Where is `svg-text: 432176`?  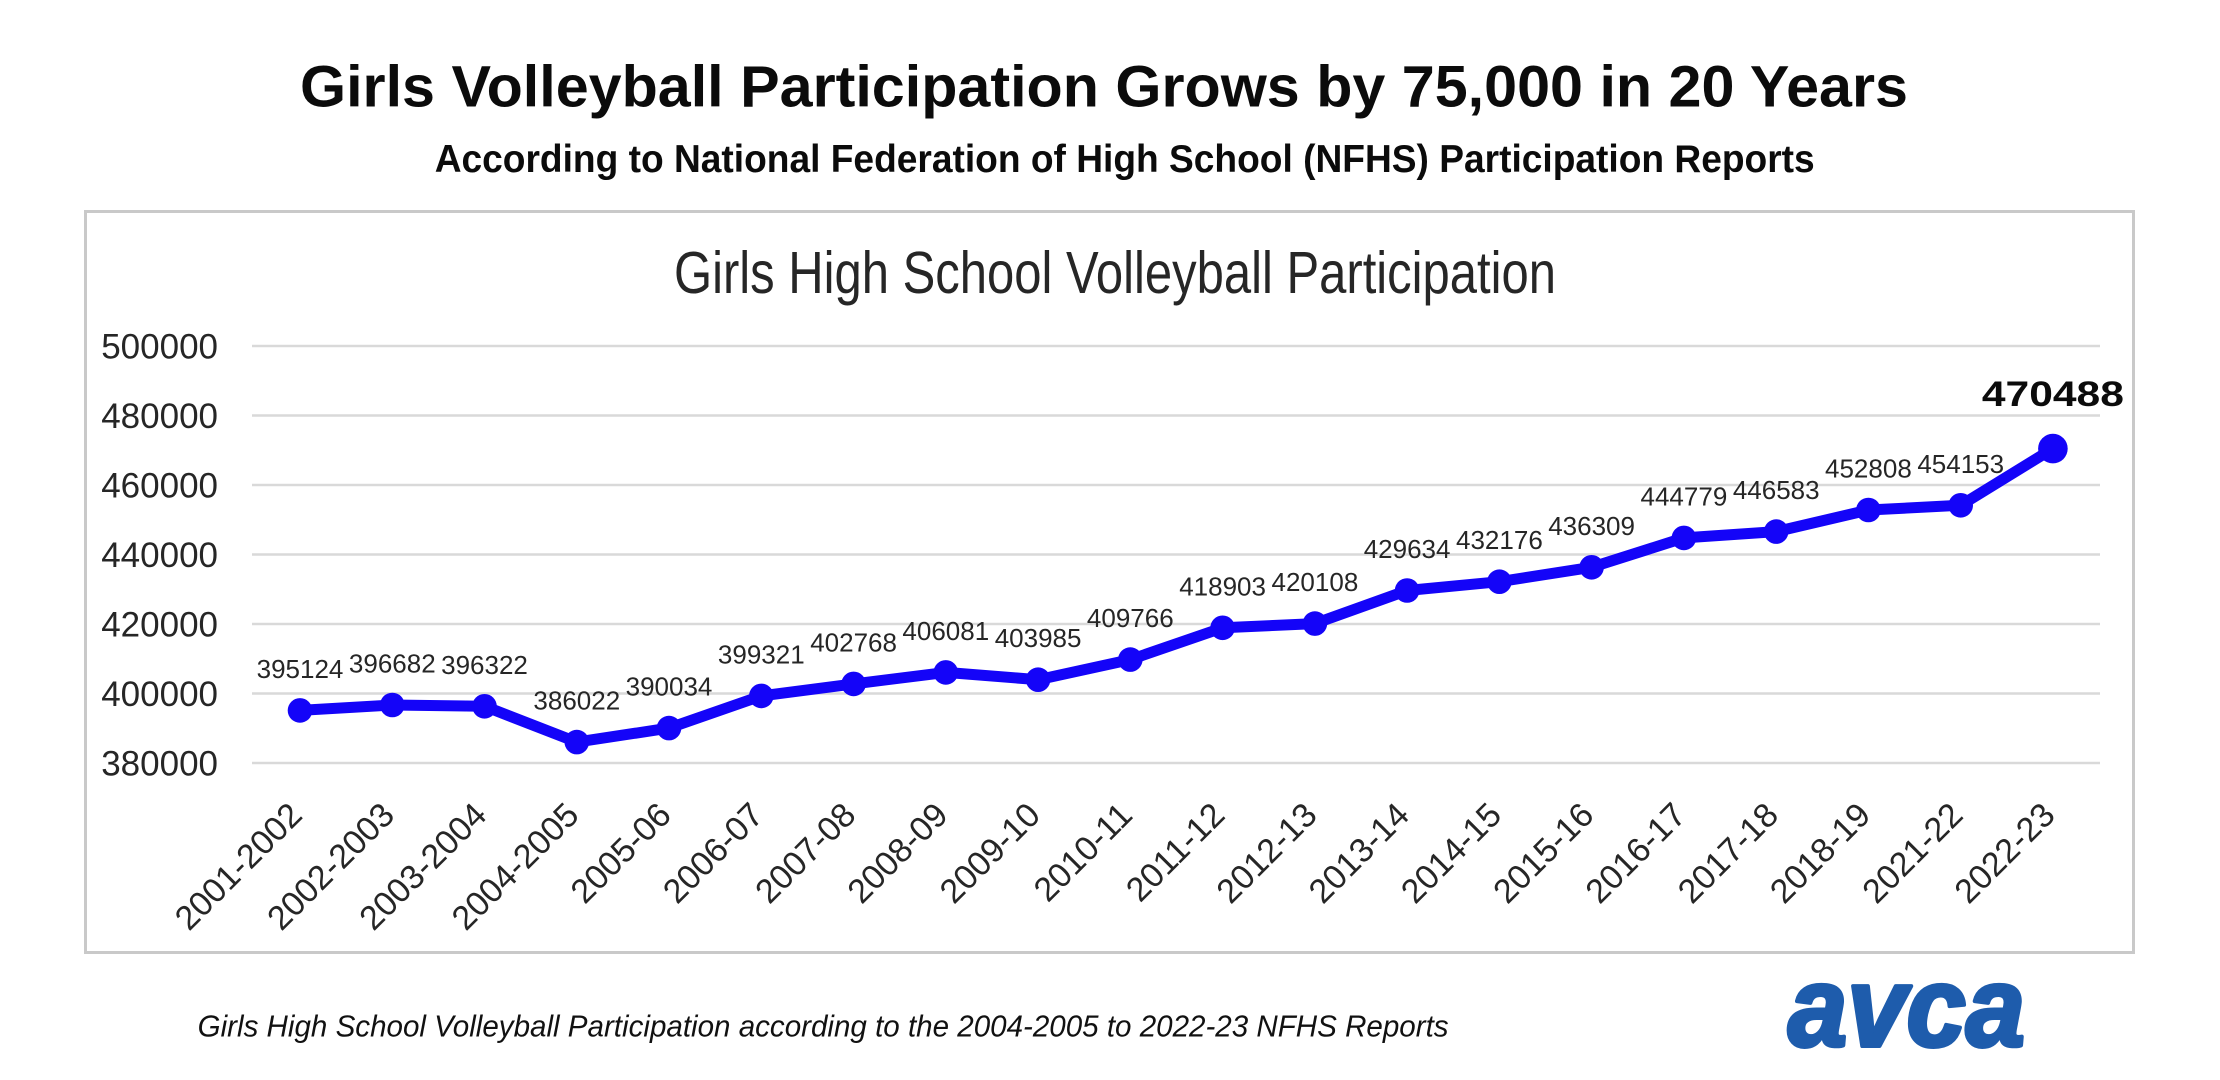 svg-text: 432176 is located at coordinates (1499, 540).